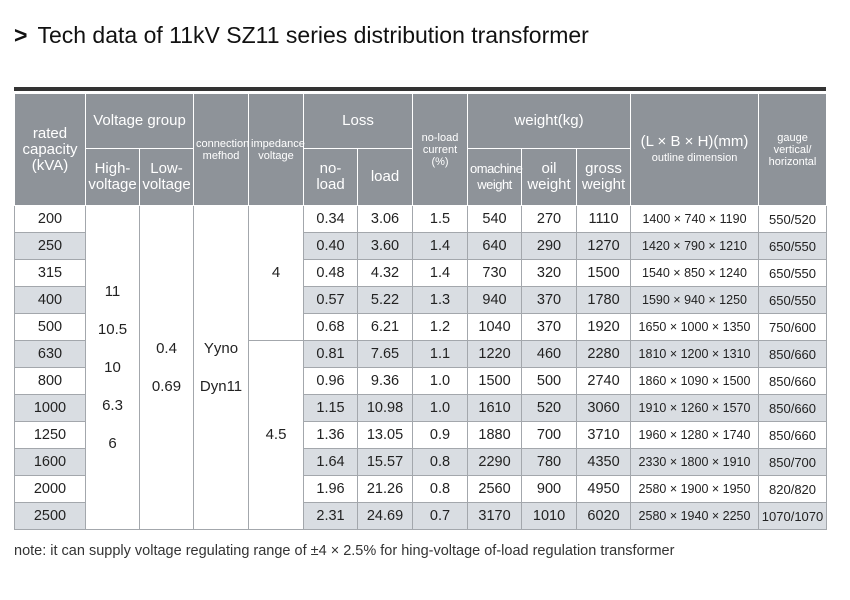 Image resolution: width=850 pixels, height=600 pixels. Describe the element at coordinates (50, 300) in the screenshot. I see `table-cell: 400` at that location.